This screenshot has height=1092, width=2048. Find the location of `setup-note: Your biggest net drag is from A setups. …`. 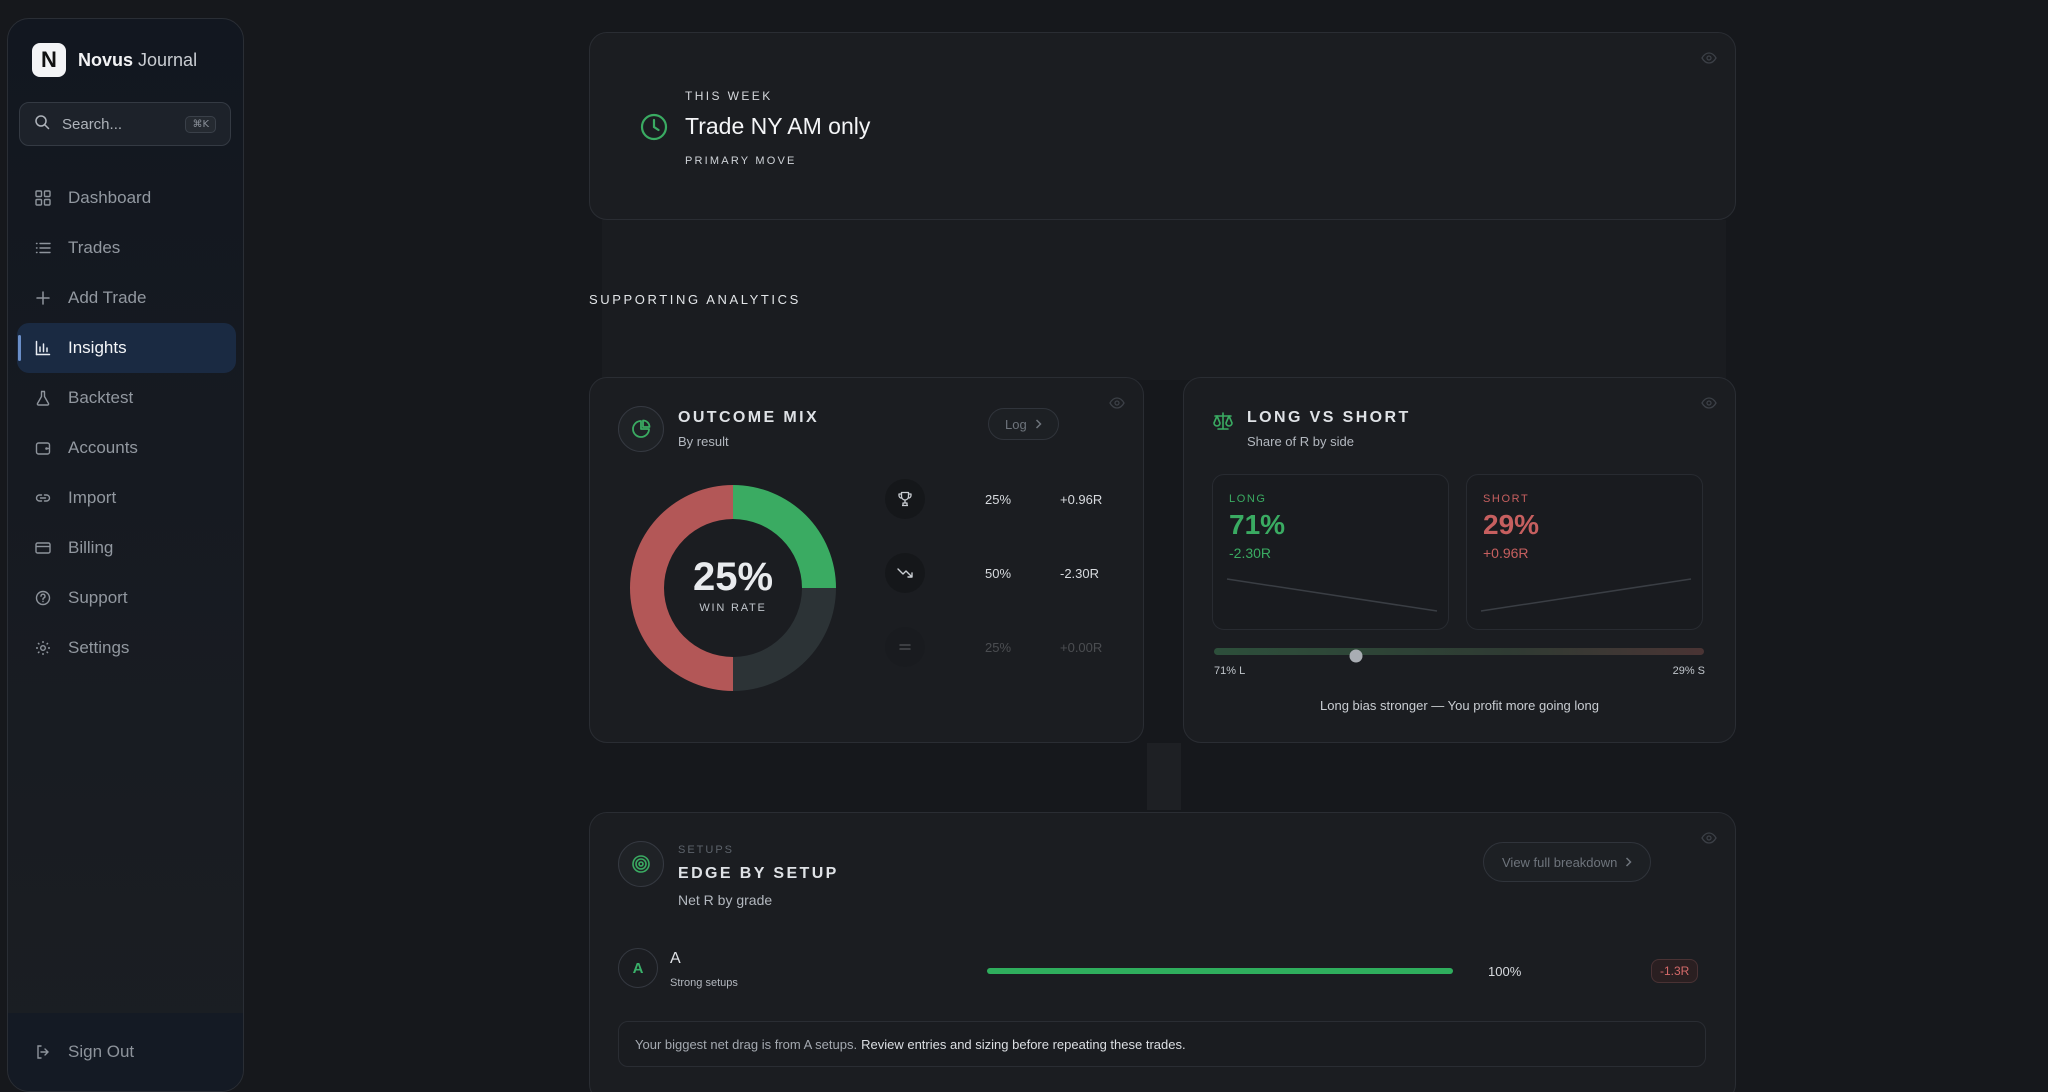

setup-note: Your biggest net drag is from A setups. … is located at coordinates (1162, 1044).